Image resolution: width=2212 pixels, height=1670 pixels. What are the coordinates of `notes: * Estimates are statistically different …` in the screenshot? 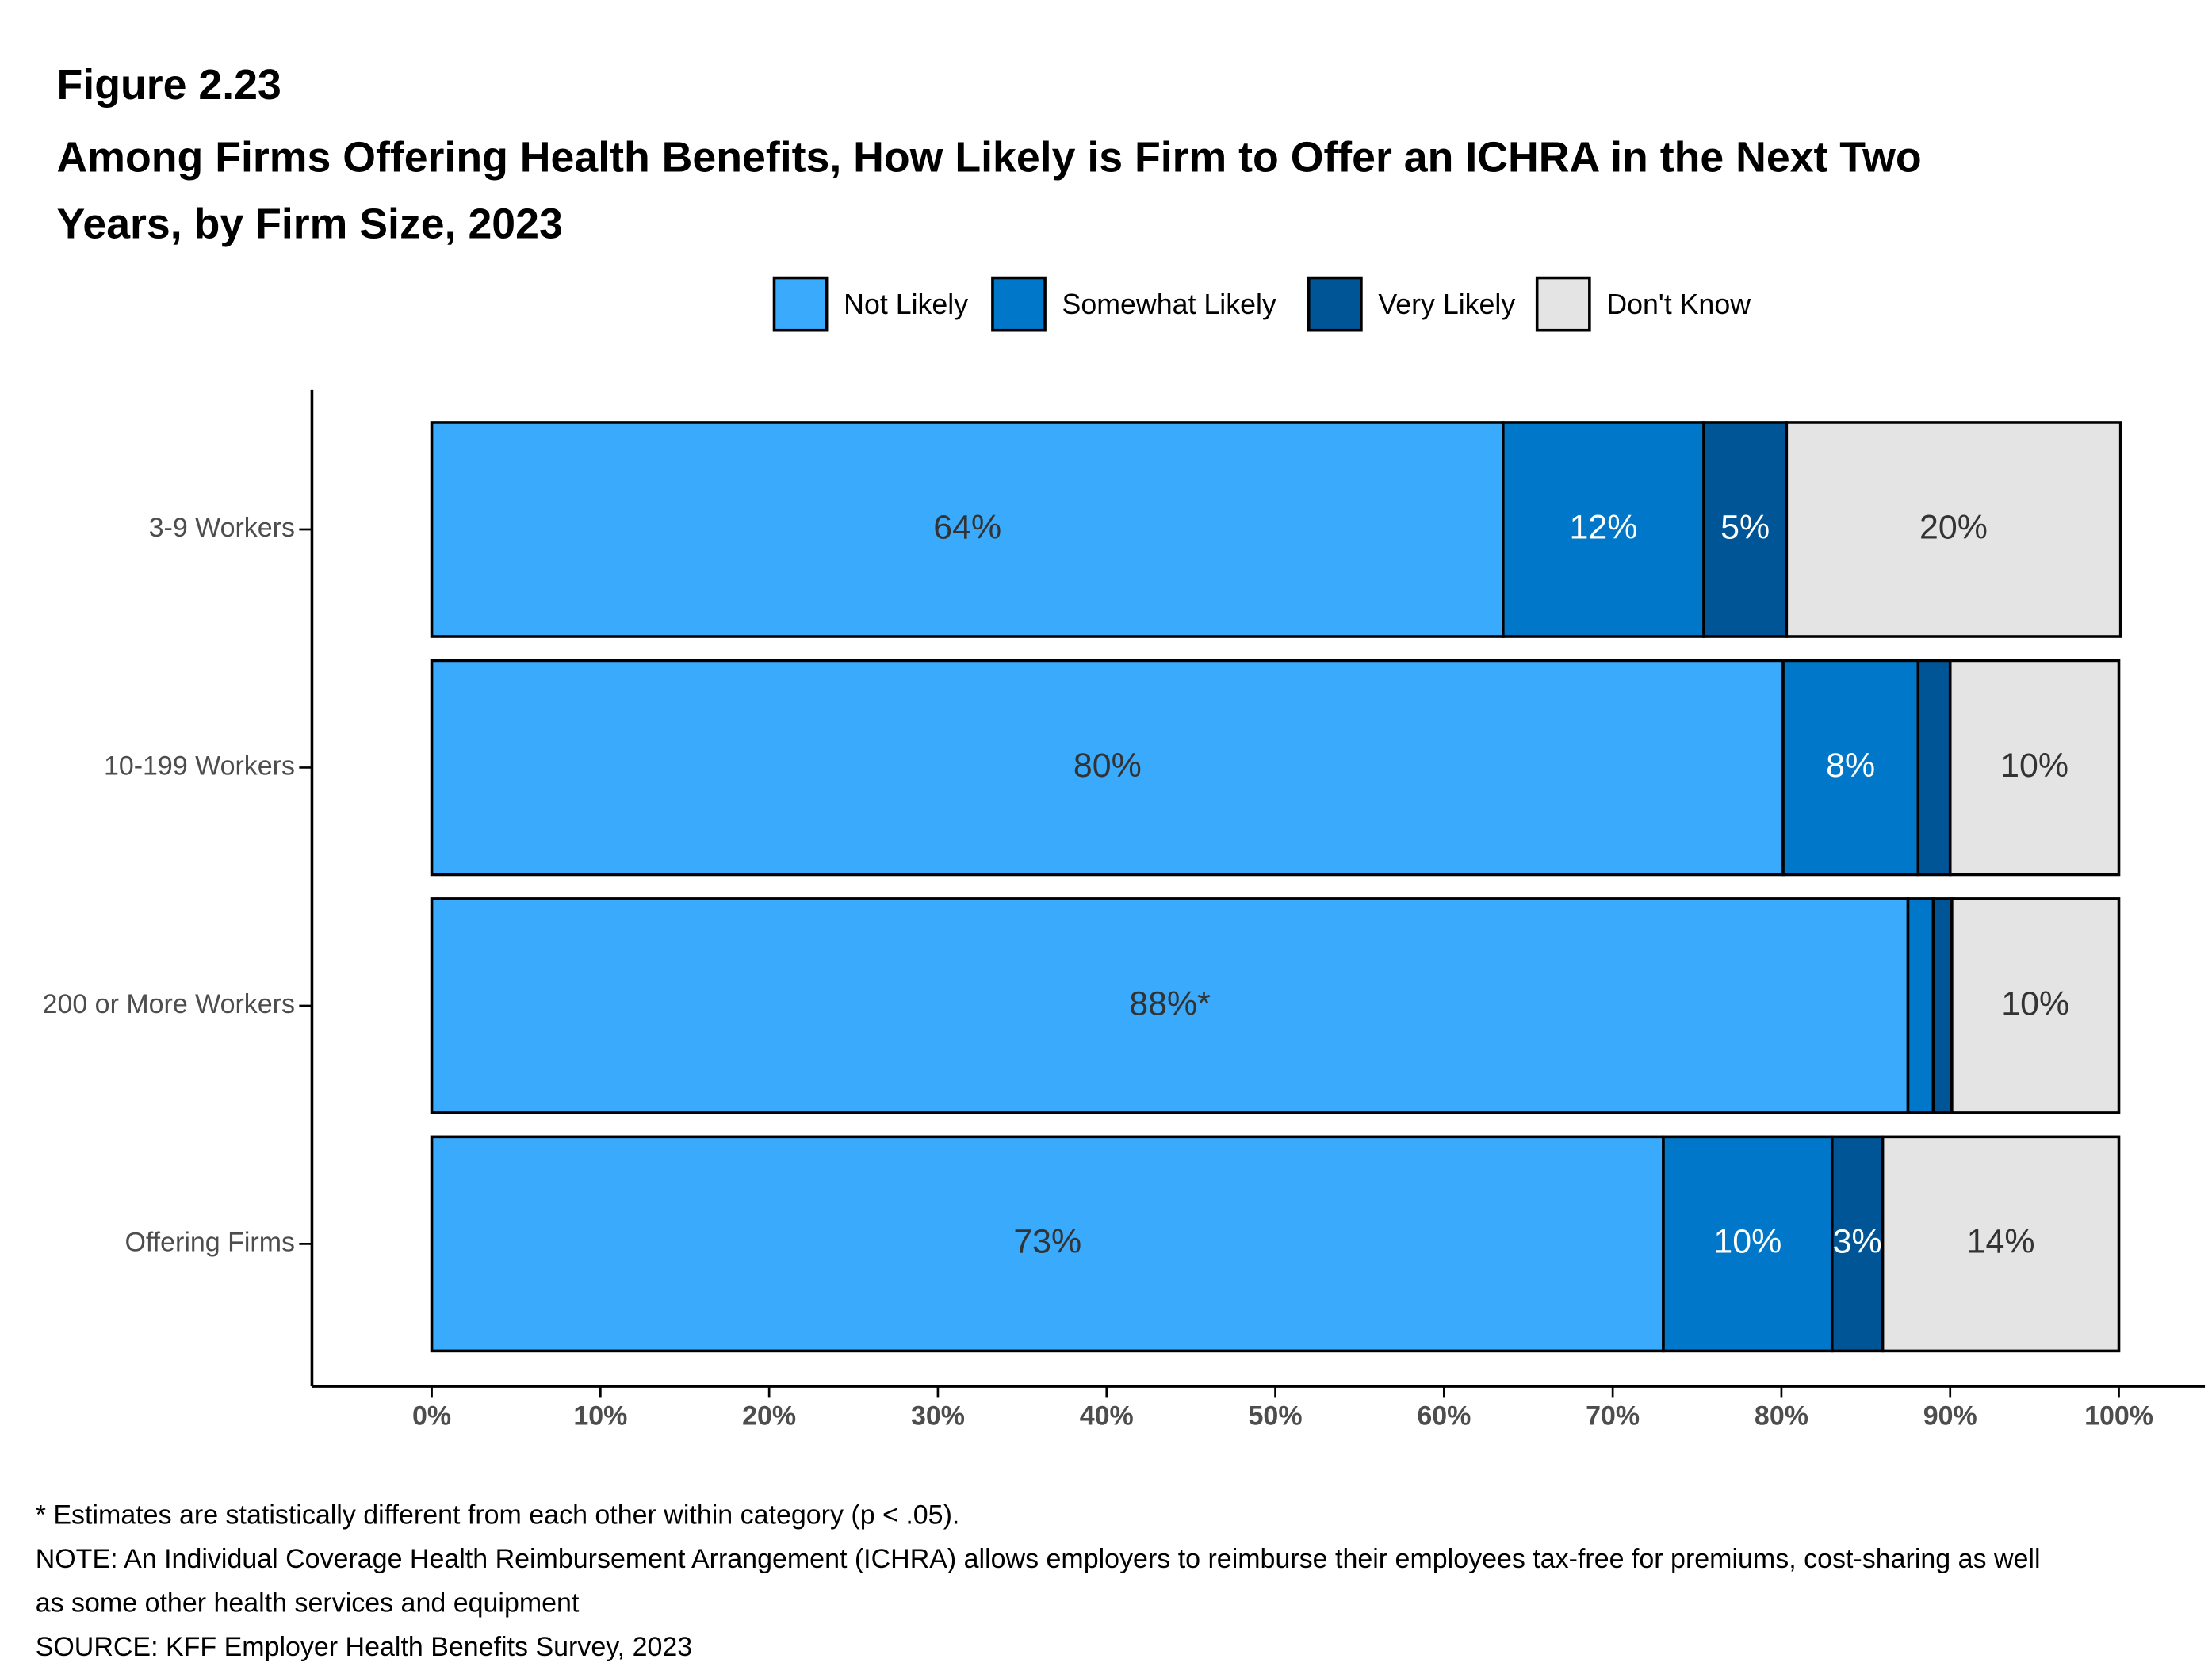 It's located at (1042, 1582).